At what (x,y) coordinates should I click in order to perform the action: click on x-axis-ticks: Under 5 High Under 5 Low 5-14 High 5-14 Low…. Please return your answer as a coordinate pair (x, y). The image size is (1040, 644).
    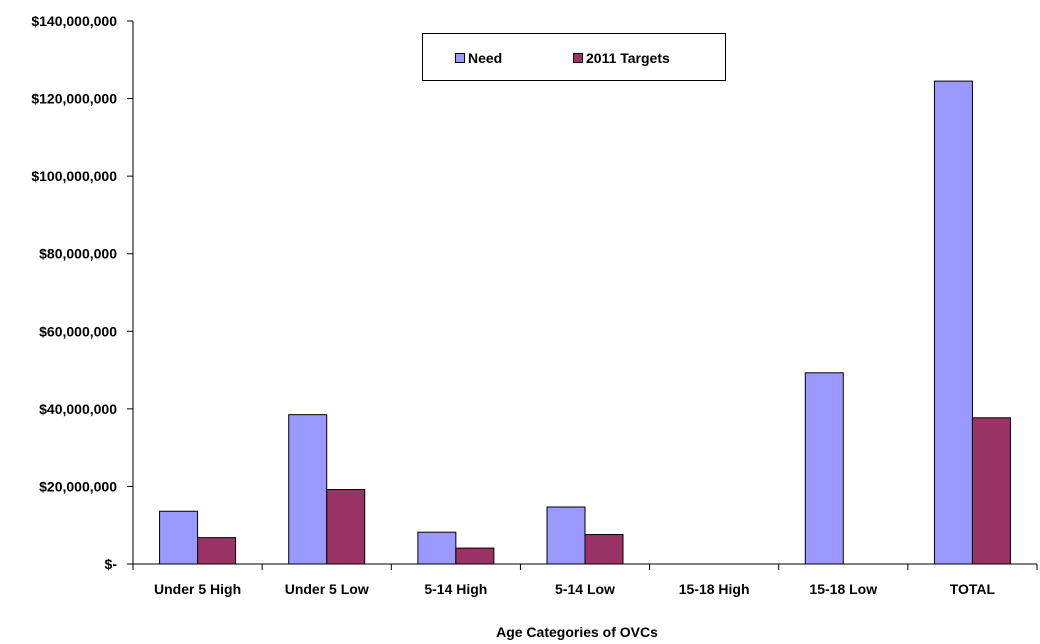
    Looking at the image, I should click on (585, 580).